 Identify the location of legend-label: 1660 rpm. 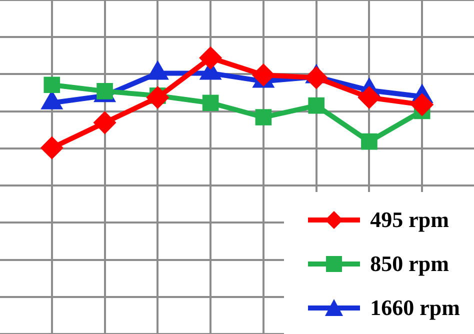
(415, 308).